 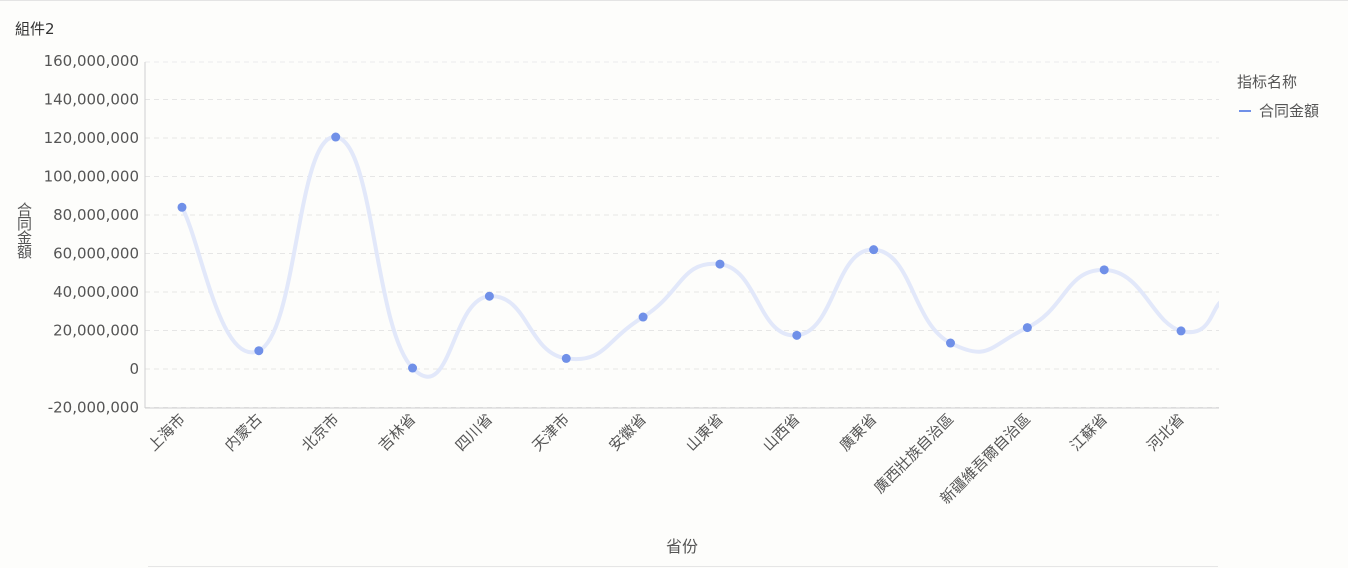 What do you see at coordinates (96, 292) in the screenshot?
I see `y-tick-label: 40,000,000` at bounding box center [96, 292].